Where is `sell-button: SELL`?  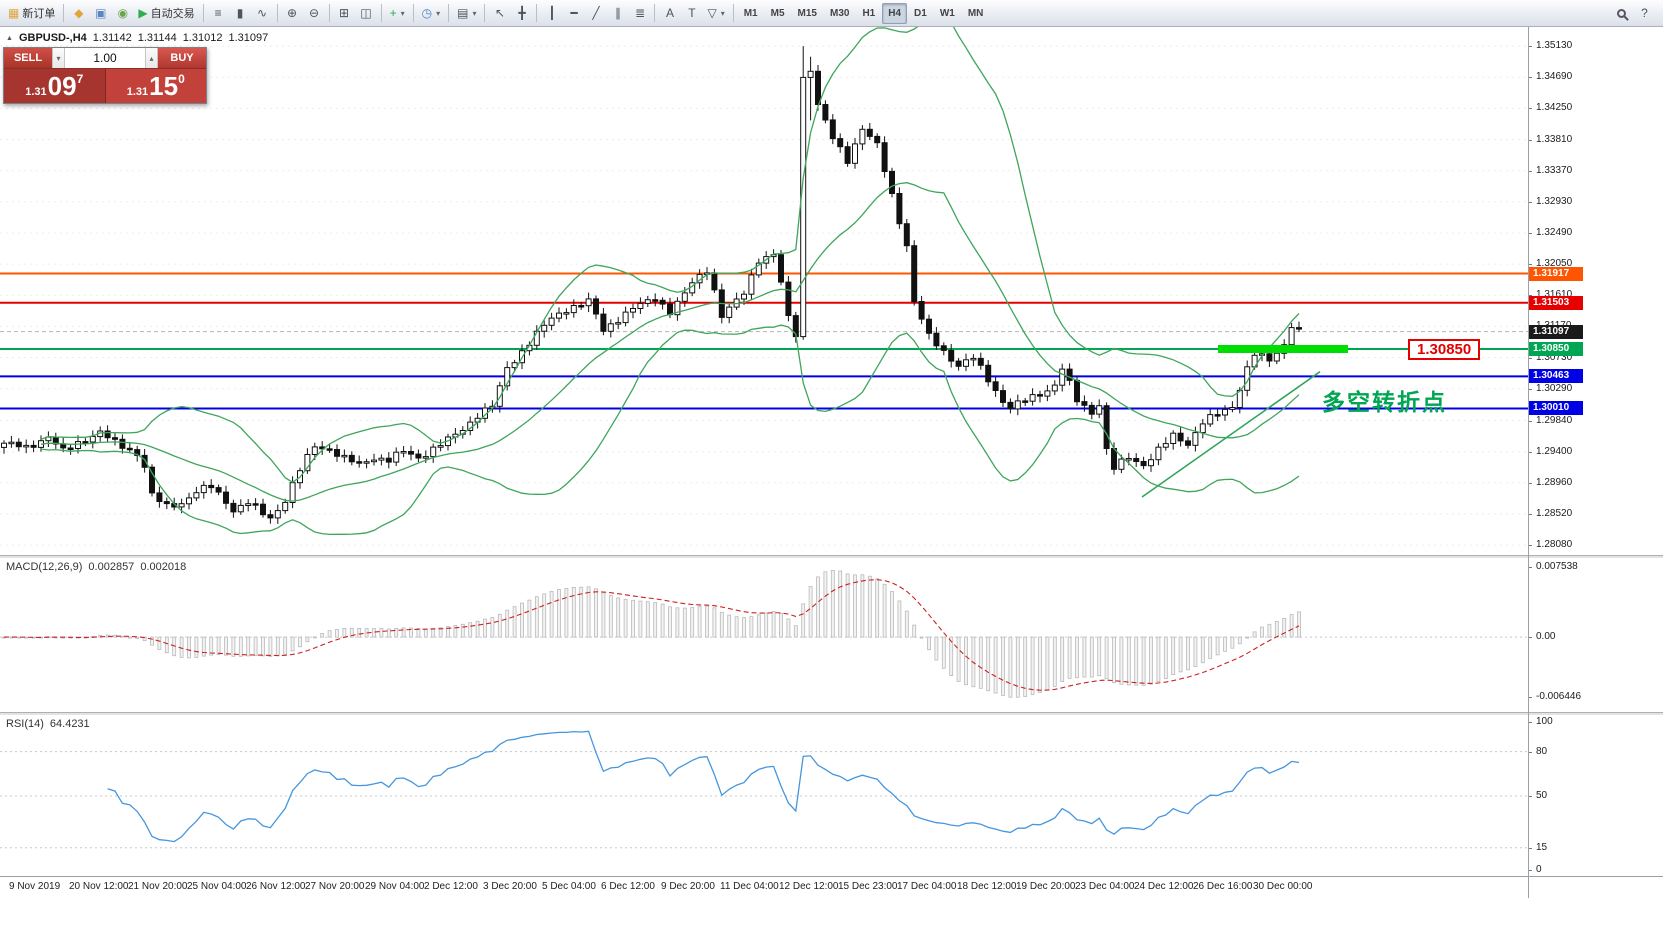
sell-button: SELL is located at coordinates (28, 58).